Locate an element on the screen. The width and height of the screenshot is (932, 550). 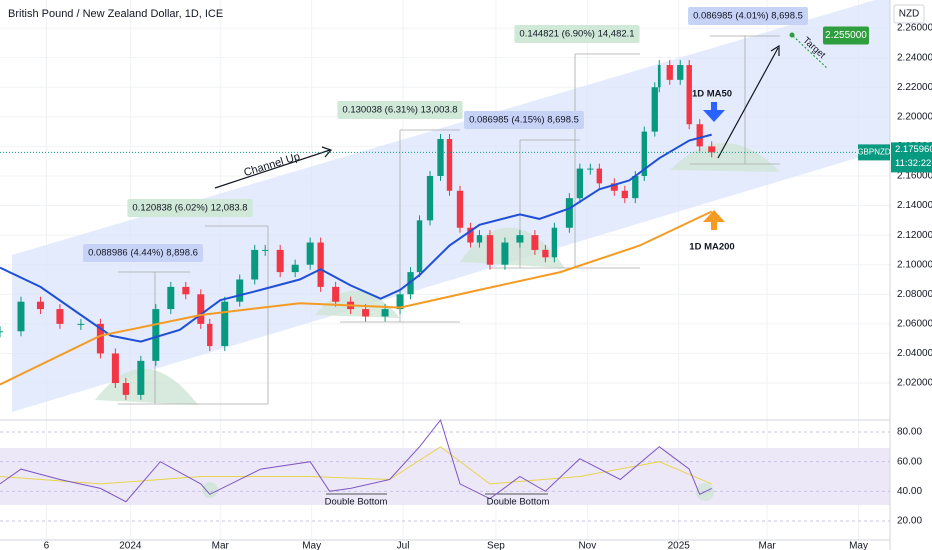
y-tick-label: 2.200000 is located at coordinates (914, 116).